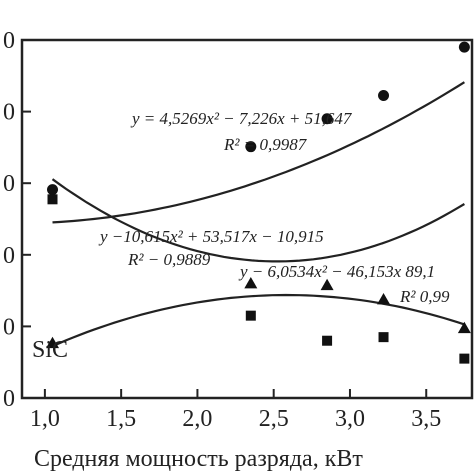 Image resolution: width=474 pixels, height=474 pixels. What do you see at coordinates (50, 350) in the screenshot?
I see `sic-annotation: SiC` at bounding box center [50, 350].